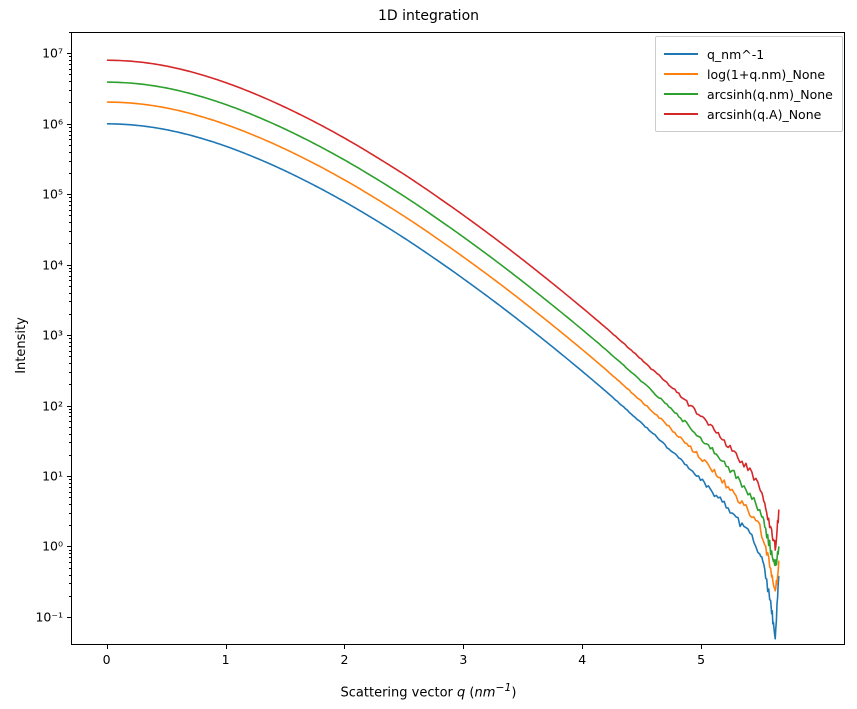 The width and height of the screenshot is (857, 709). What do you see at coordinates (736, 54) in the screenshot?
I see `legend-label: q_nm^-1` at bounding box center [736, 54].